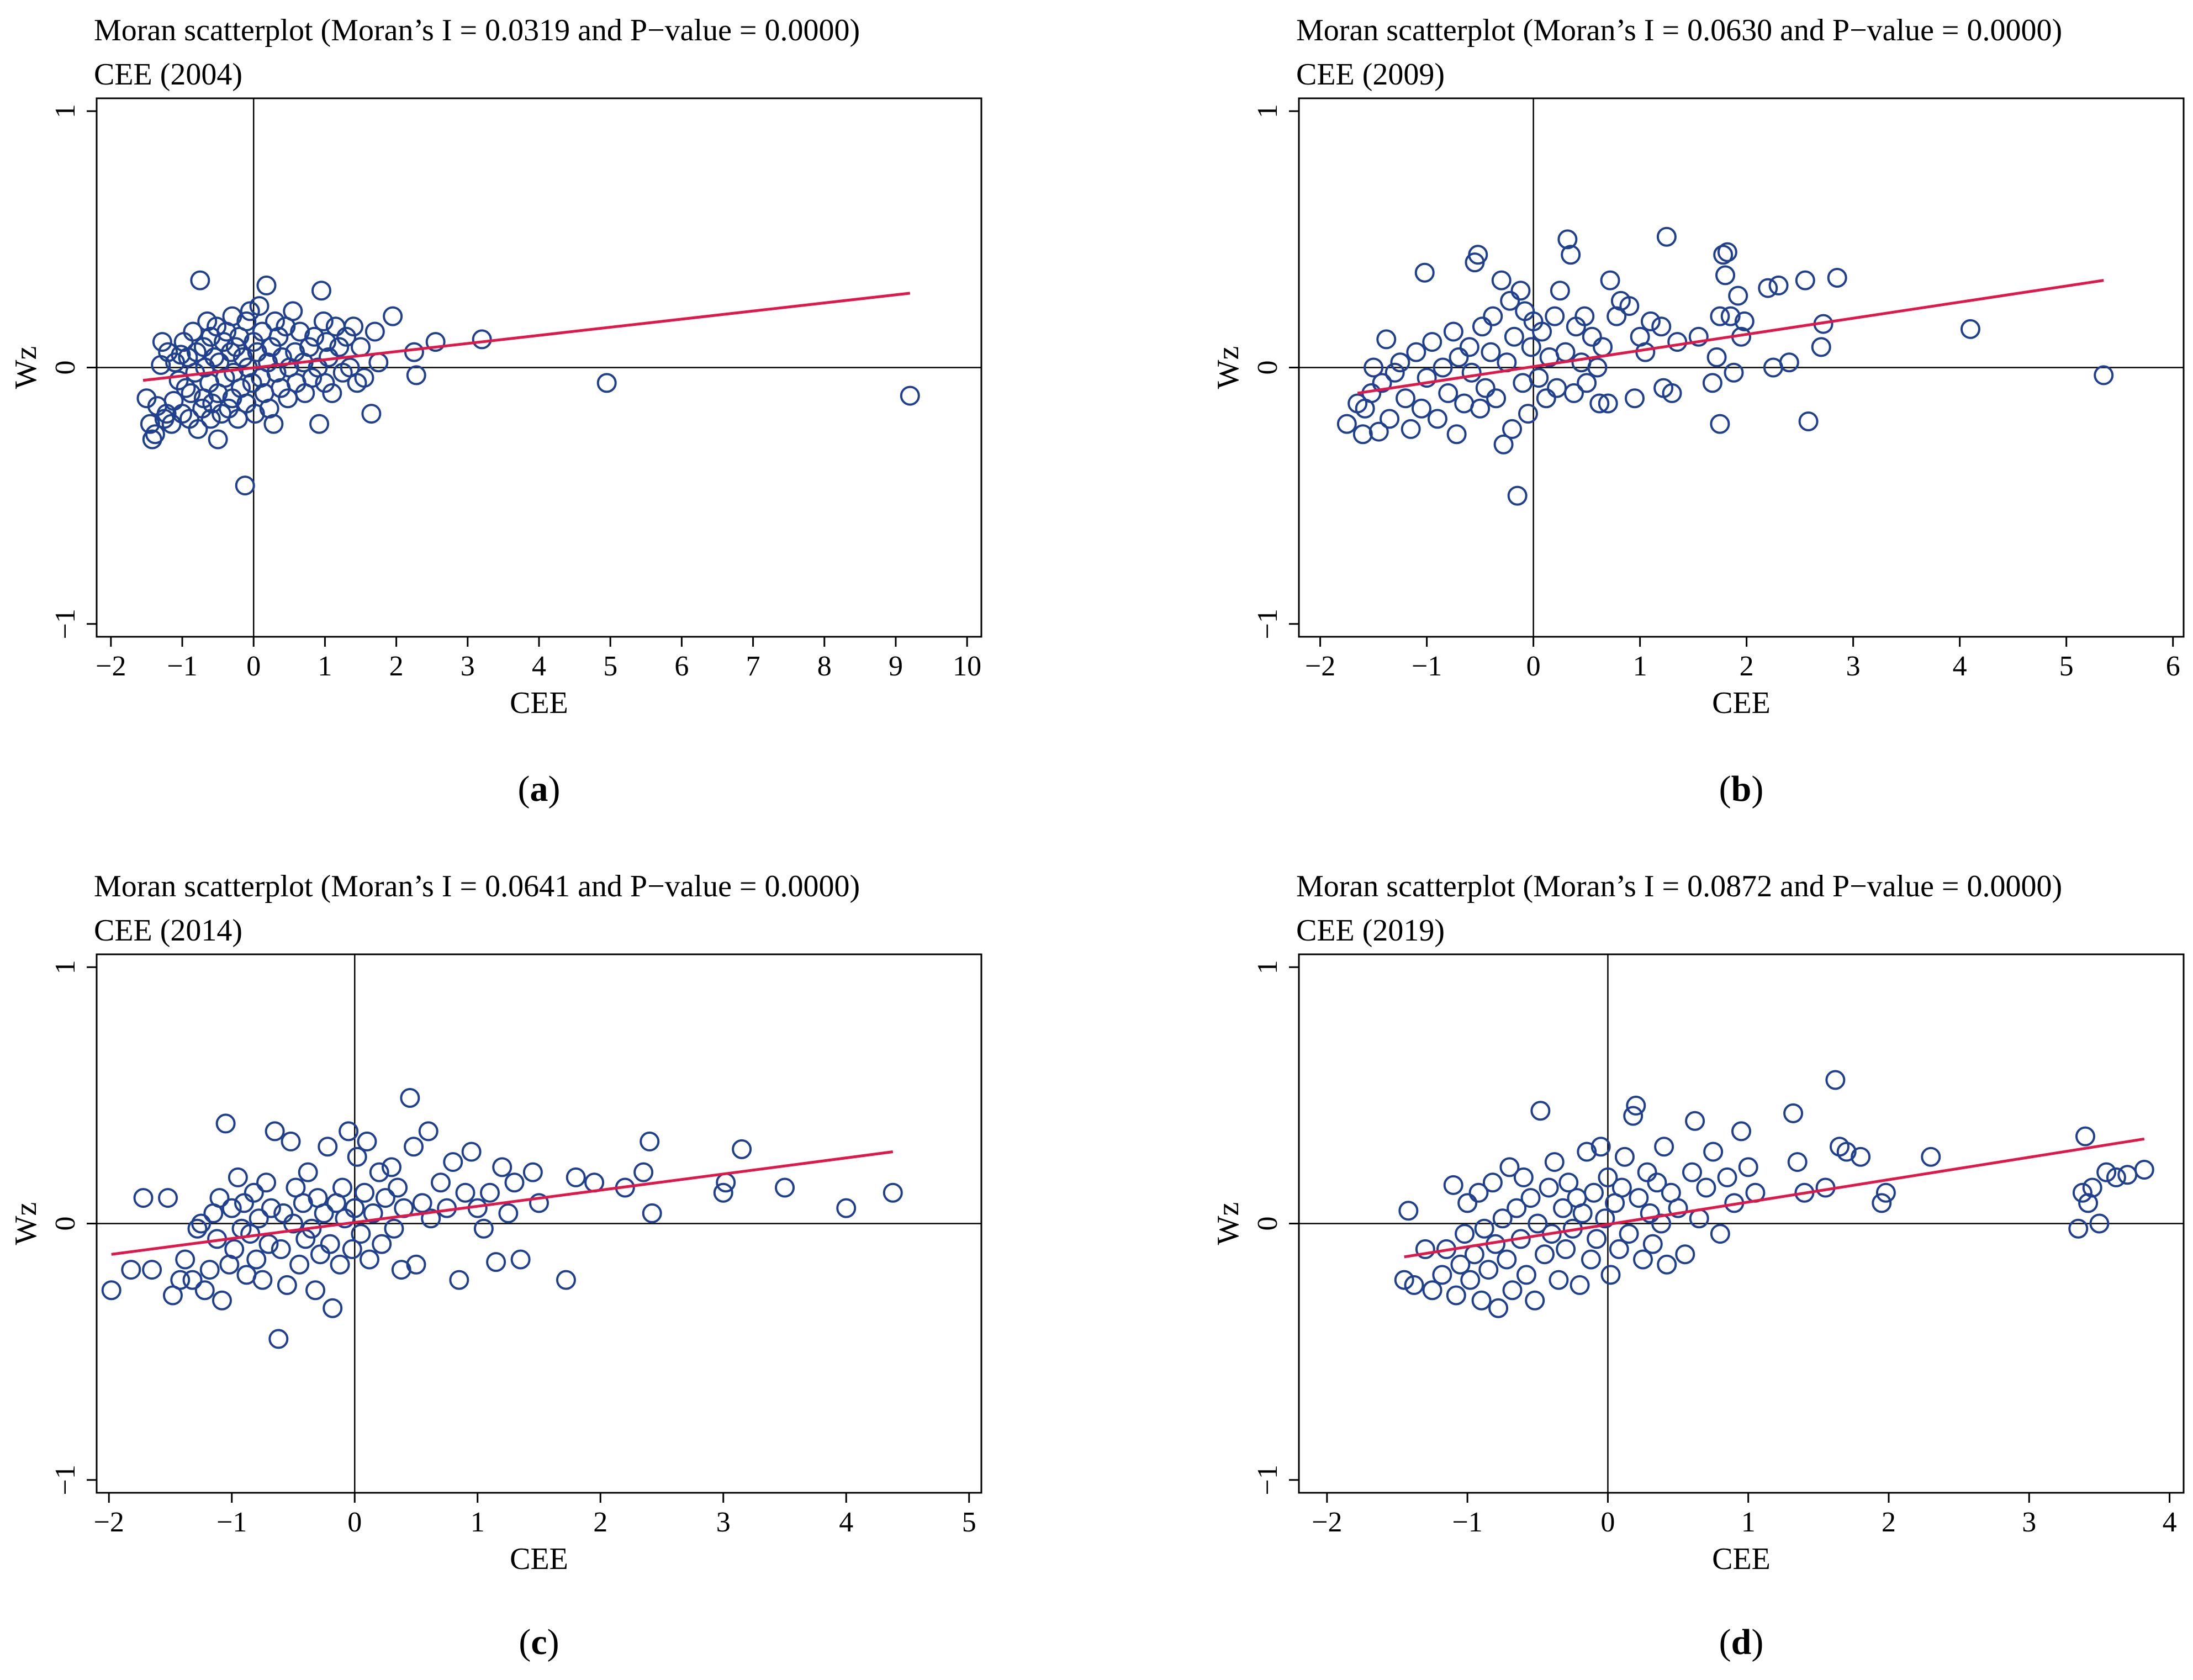  What do you see at coordinates (26, 1223) in the screenshot?
I see `y-axis-title: Wz` at bounding box center [26, 1223].